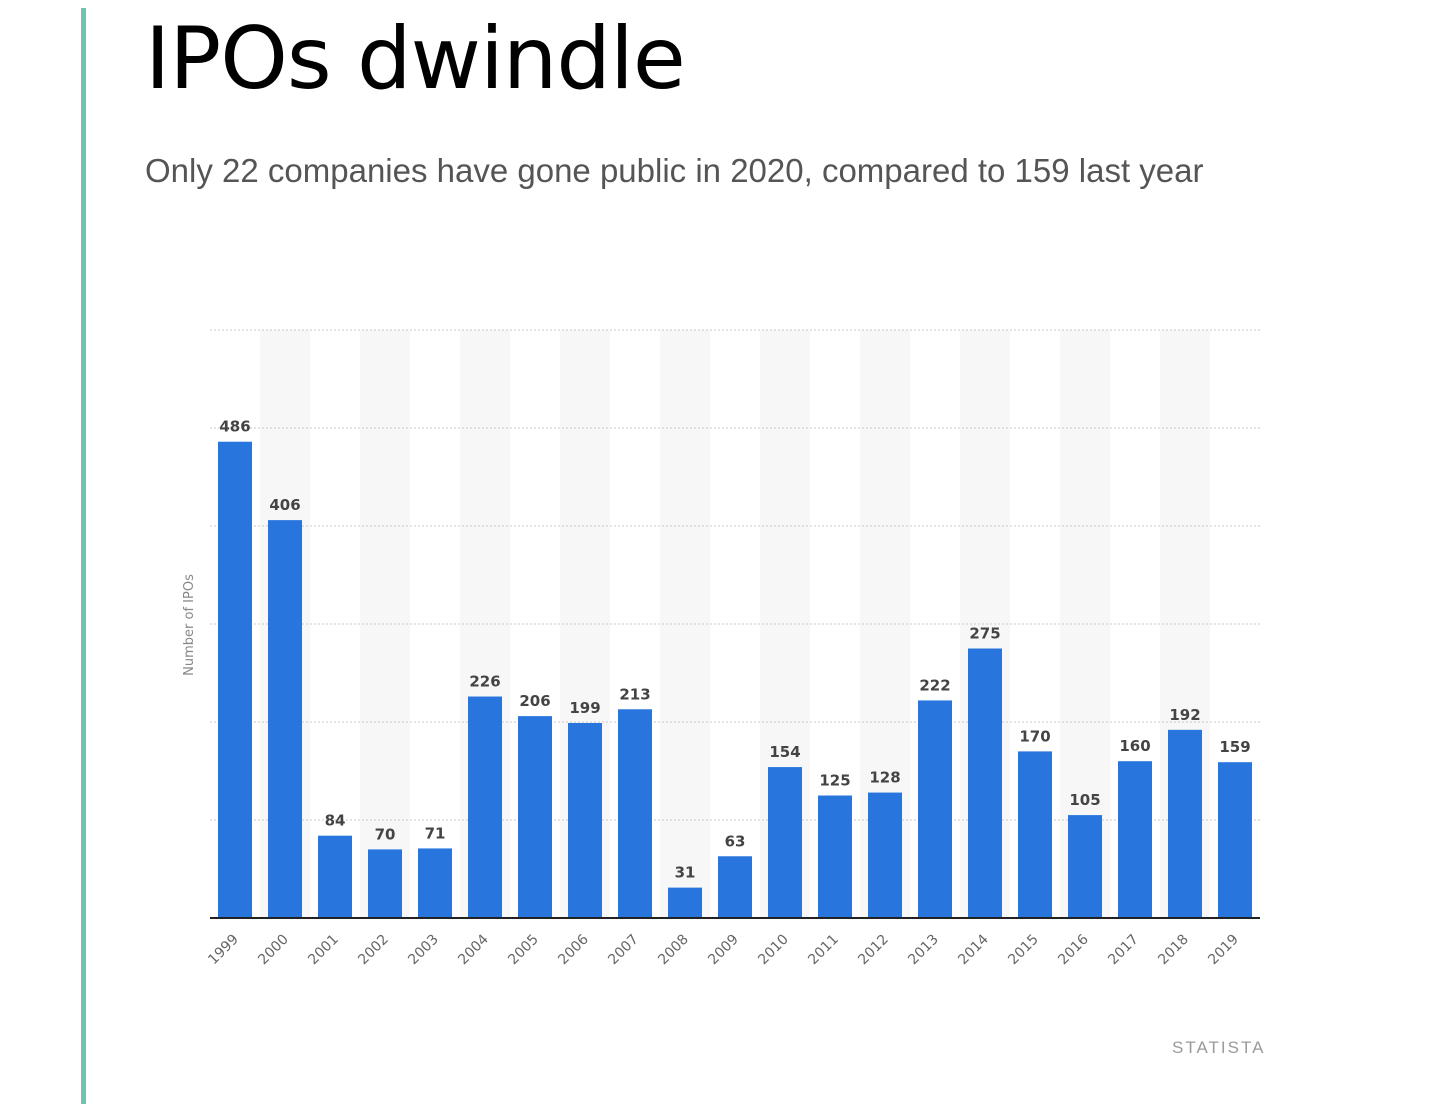 The width and height of the screenshot is (1456, 1114). I want to click on x-tick-2001: 2001, so click(323, 950).